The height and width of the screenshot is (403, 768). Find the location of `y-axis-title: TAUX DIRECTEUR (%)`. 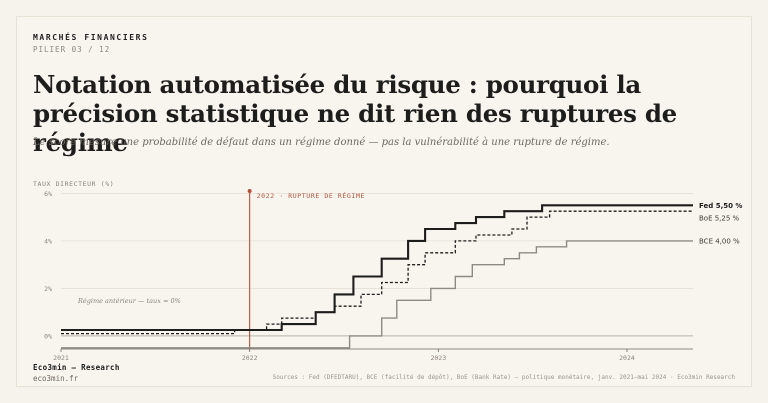

y-axis-title: TAUX DIRECTEUR (%) is located at coordinates (73, 184).